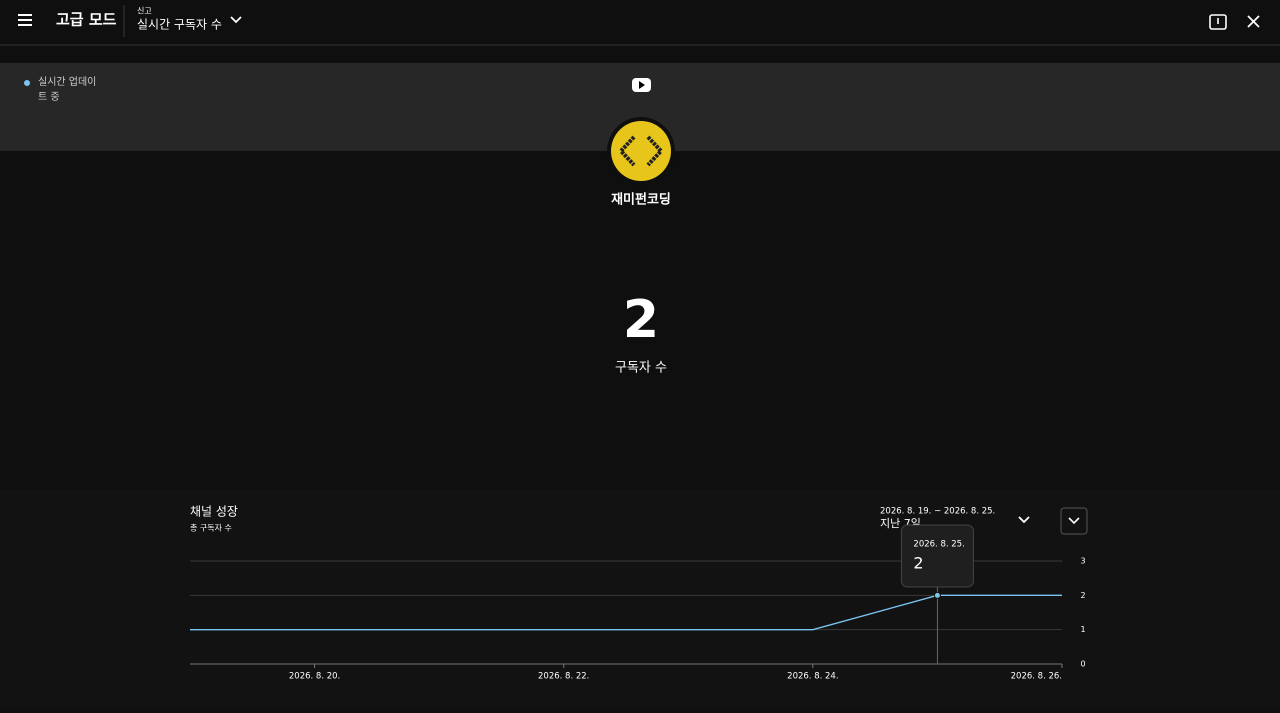 This screenshot has width=1280, height=713. I want to click on y-tick-label: 2, so click(1082, 595).